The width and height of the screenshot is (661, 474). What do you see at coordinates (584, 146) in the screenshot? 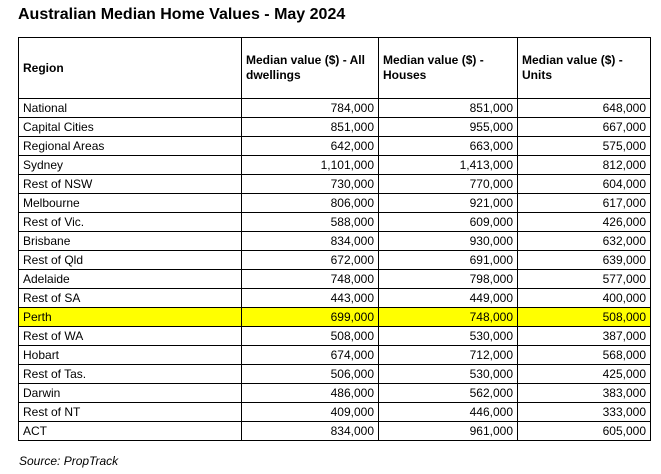
I see `value-cell: 575,000` at bounding box center [584, 146].